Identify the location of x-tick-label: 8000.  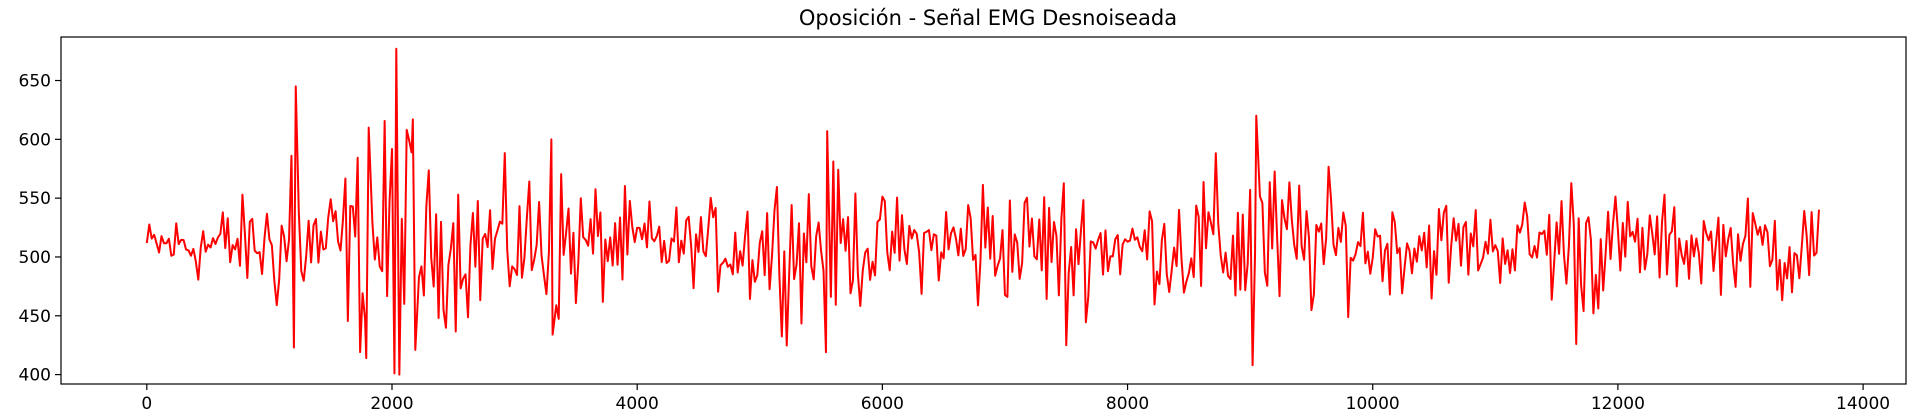
(1127, 404).